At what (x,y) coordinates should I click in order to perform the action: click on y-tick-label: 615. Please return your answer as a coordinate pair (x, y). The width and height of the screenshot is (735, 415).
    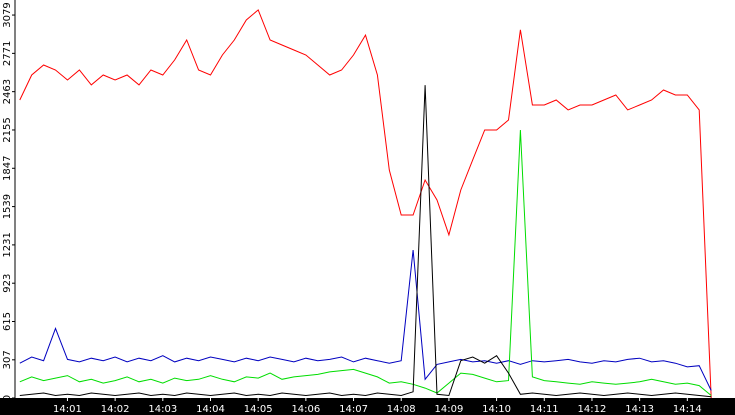
    Looking at the image, I should click on (7, 321).